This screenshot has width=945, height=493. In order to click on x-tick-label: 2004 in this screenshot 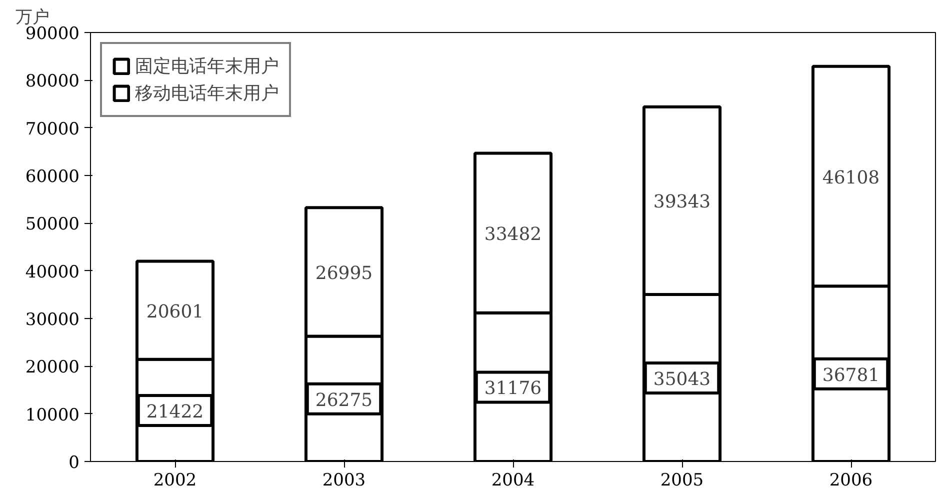, I will do `click(513, 480)`.